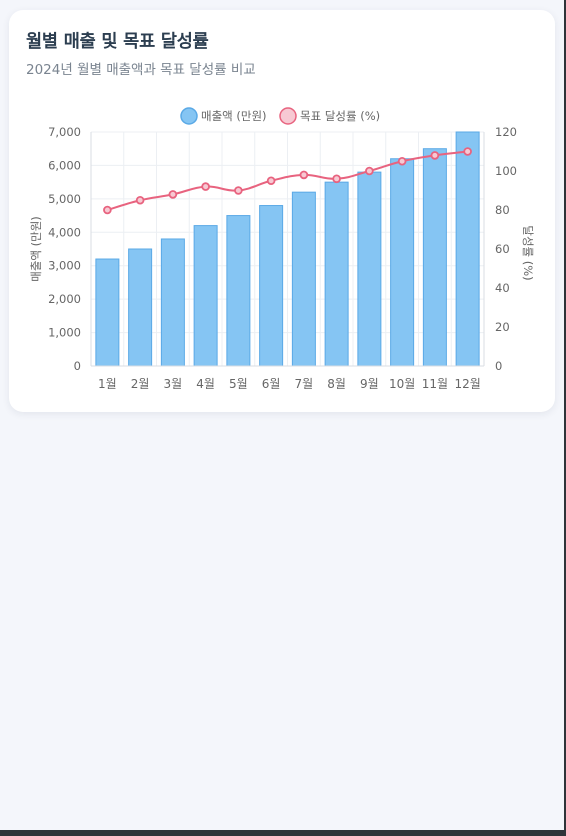  What do you see at coordinates (141, 70) in the screenshot?
I see `chart-subtitle: 2024년 월별 매출액과 목표 달성률 비교` at bounding box center [141, 70].